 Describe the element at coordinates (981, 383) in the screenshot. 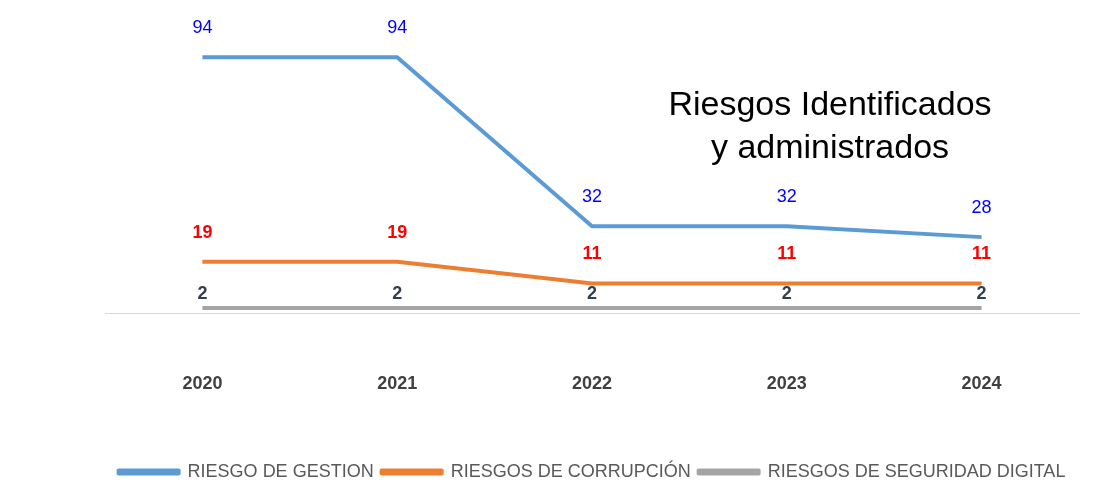

I see `x-tick-label: 2024` at that location.